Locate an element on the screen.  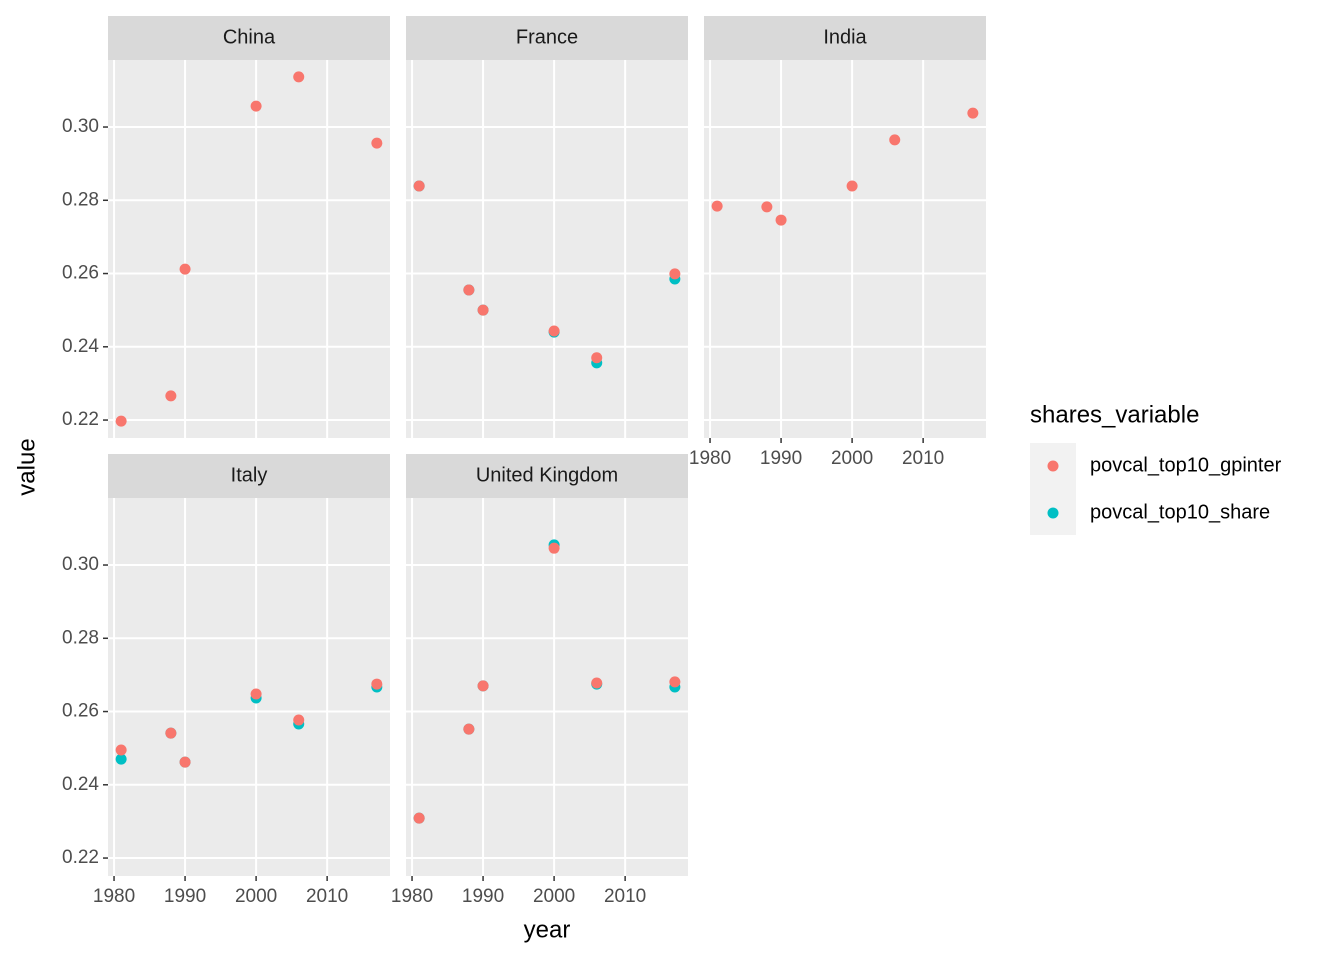
strip-label: France is located at coordinates (547, 37).